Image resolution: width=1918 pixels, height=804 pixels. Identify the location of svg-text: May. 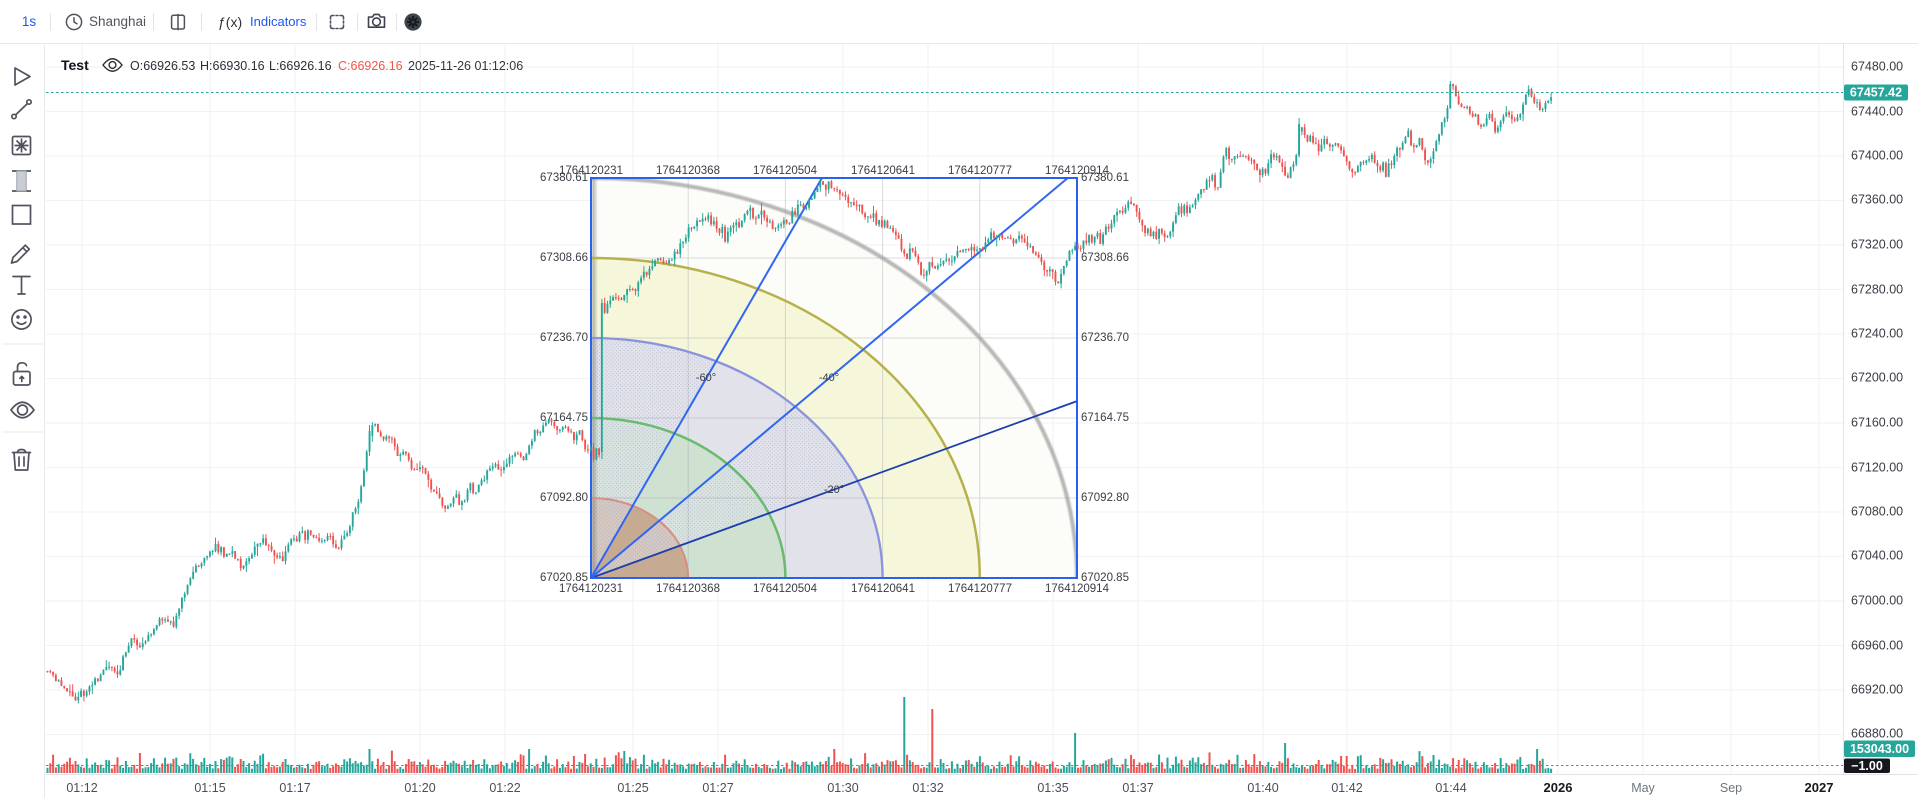
(1643, 788).